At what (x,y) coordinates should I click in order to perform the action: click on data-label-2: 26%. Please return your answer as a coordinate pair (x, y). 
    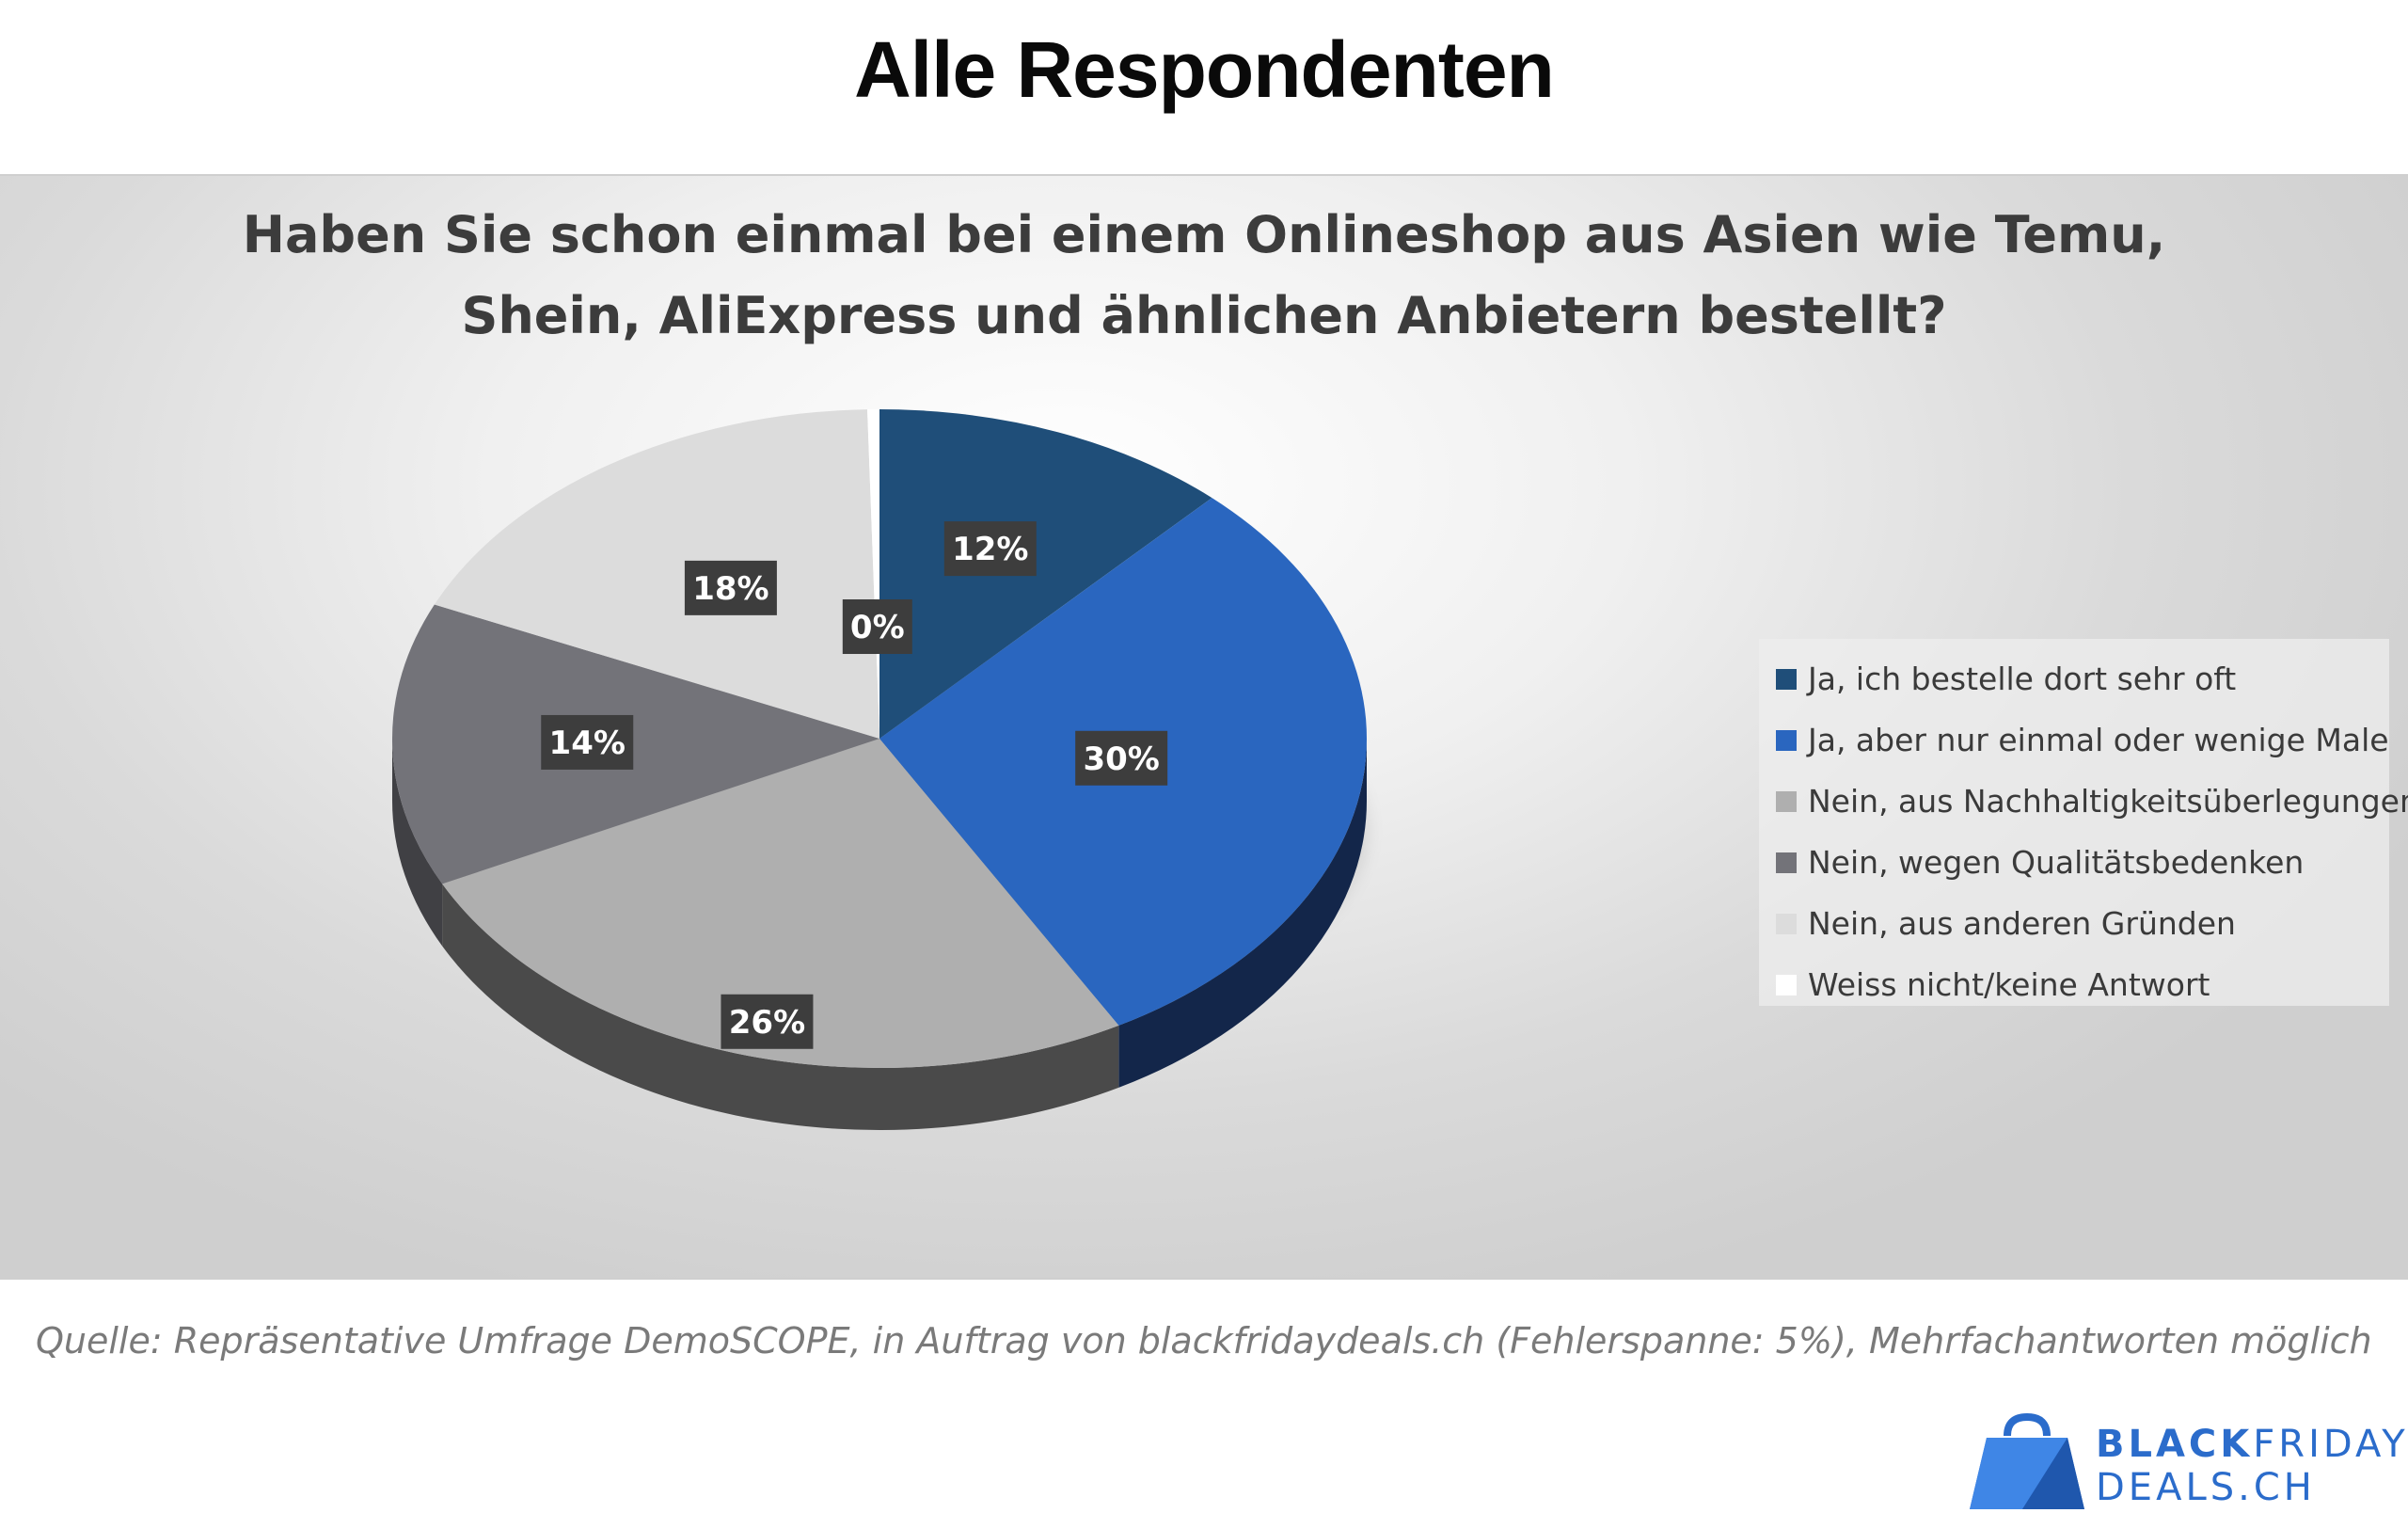
    Looking at the image, I should click on (767, 1021).